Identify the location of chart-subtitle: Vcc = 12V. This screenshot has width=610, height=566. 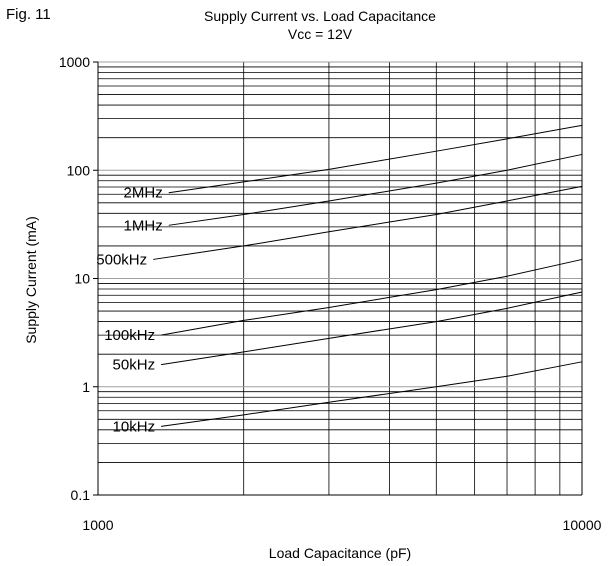
(320, 34).